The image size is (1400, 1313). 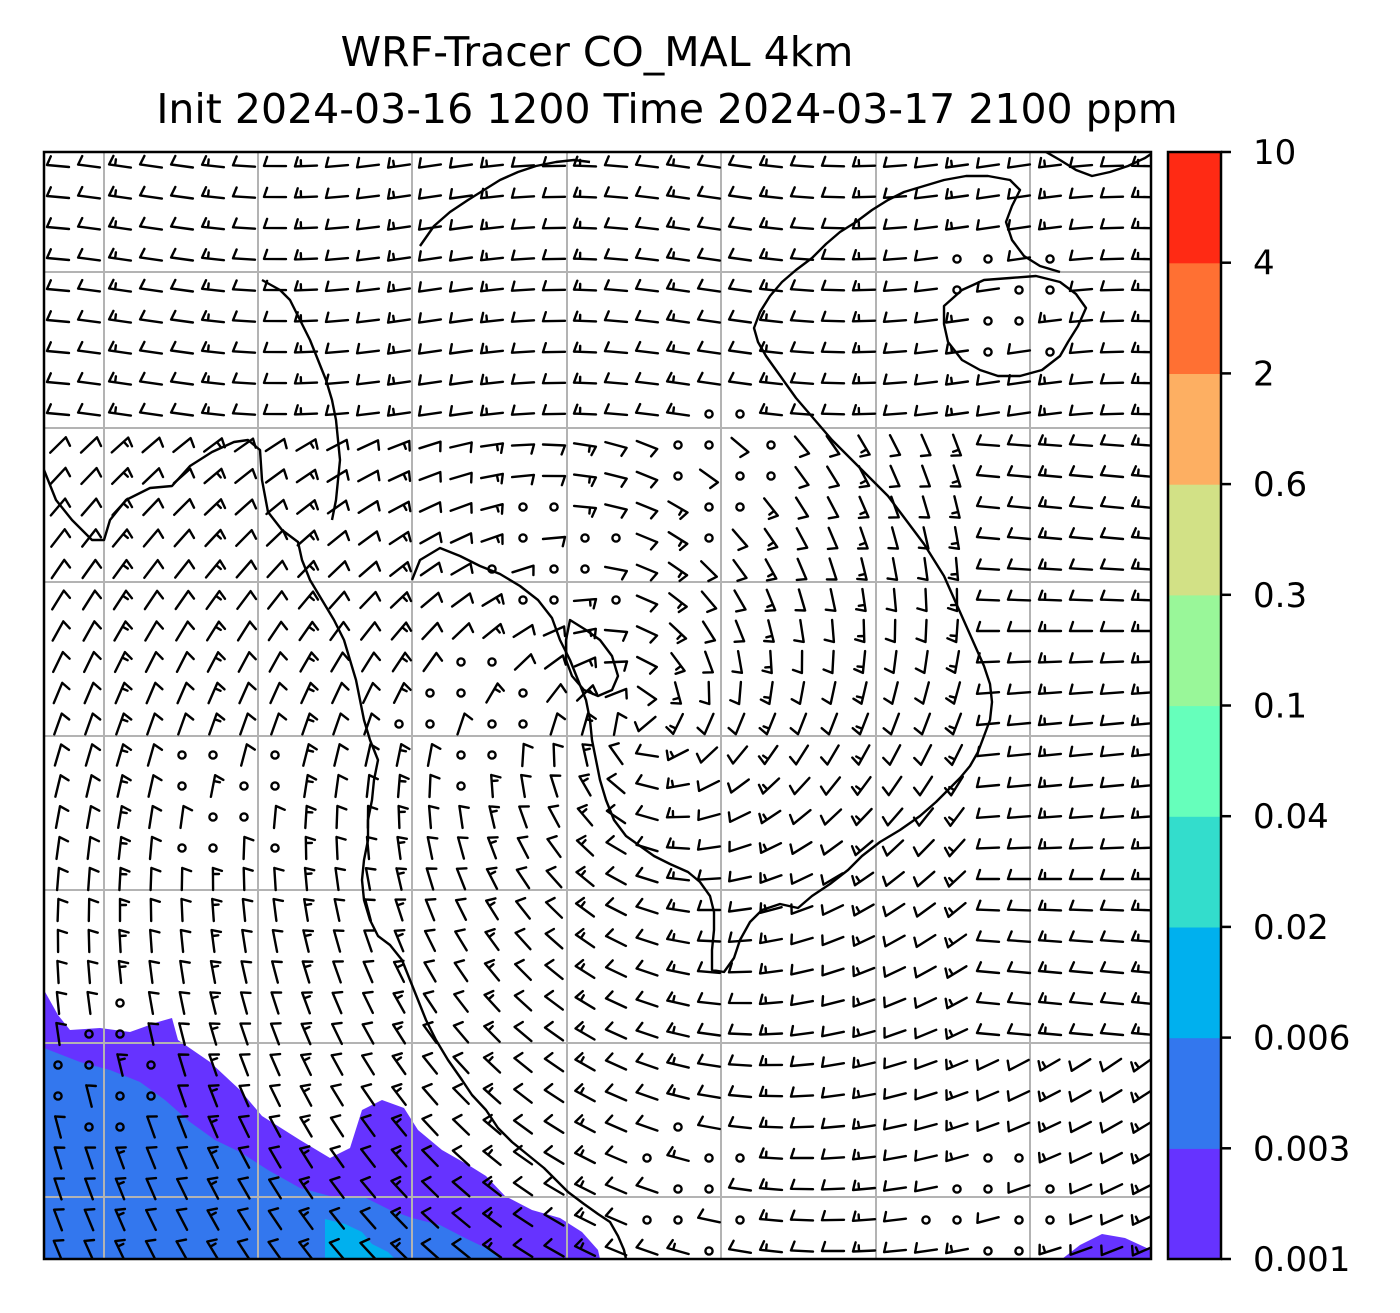 I want to click on tracer-area-high, so click(x=360, y=1239).